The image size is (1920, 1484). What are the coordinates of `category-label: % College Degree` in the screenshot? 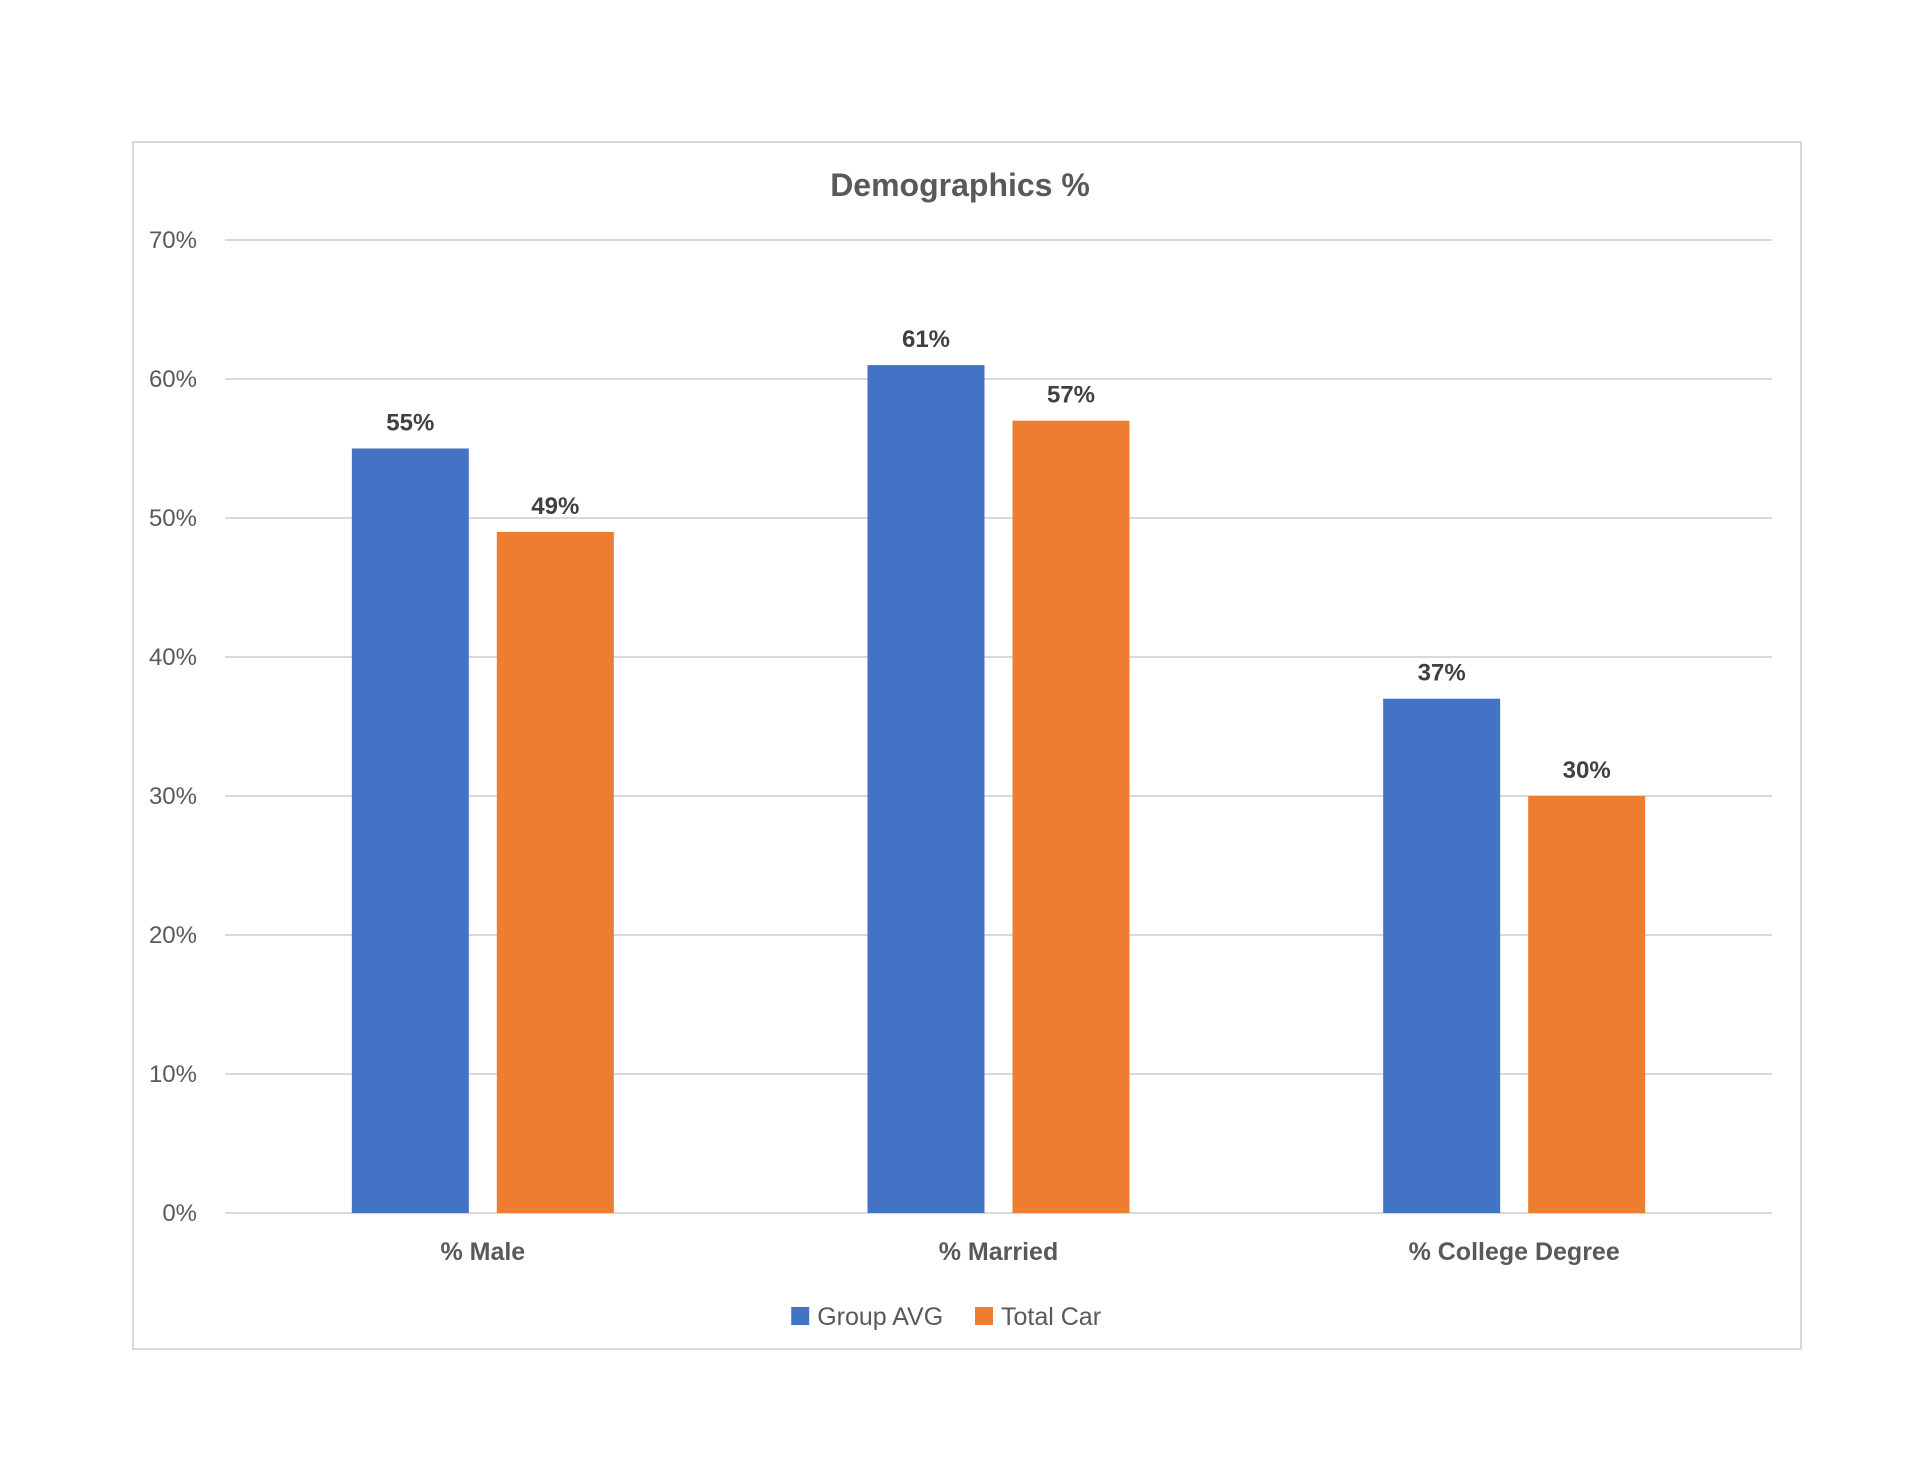 It's located at (1514, 1252).